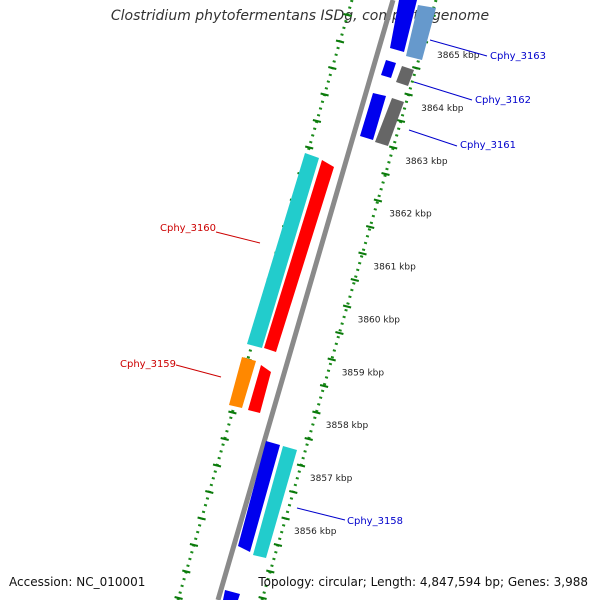  I want to click on gene-block-3160-cyan, so click(283, 250).